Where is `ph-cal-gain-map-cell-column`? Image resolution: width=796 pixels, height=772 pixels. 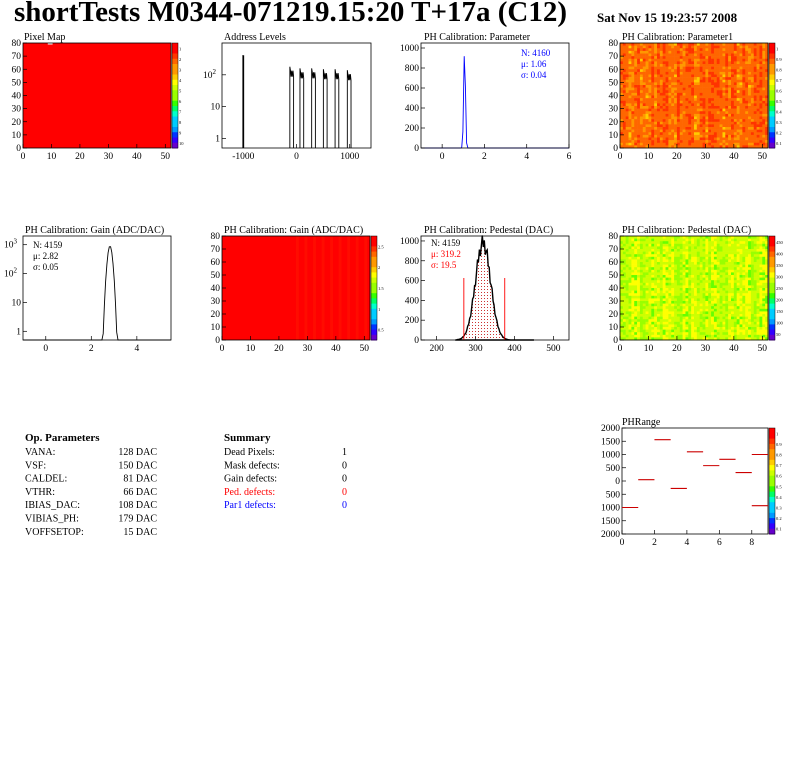 ph-cal-gain-map-cell-column is located at coordinates (314, 288).